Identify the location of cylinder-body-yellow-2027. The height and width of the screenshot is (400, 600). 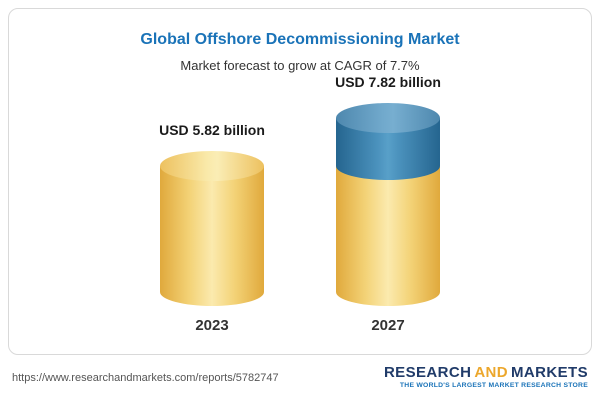
(388, 236).